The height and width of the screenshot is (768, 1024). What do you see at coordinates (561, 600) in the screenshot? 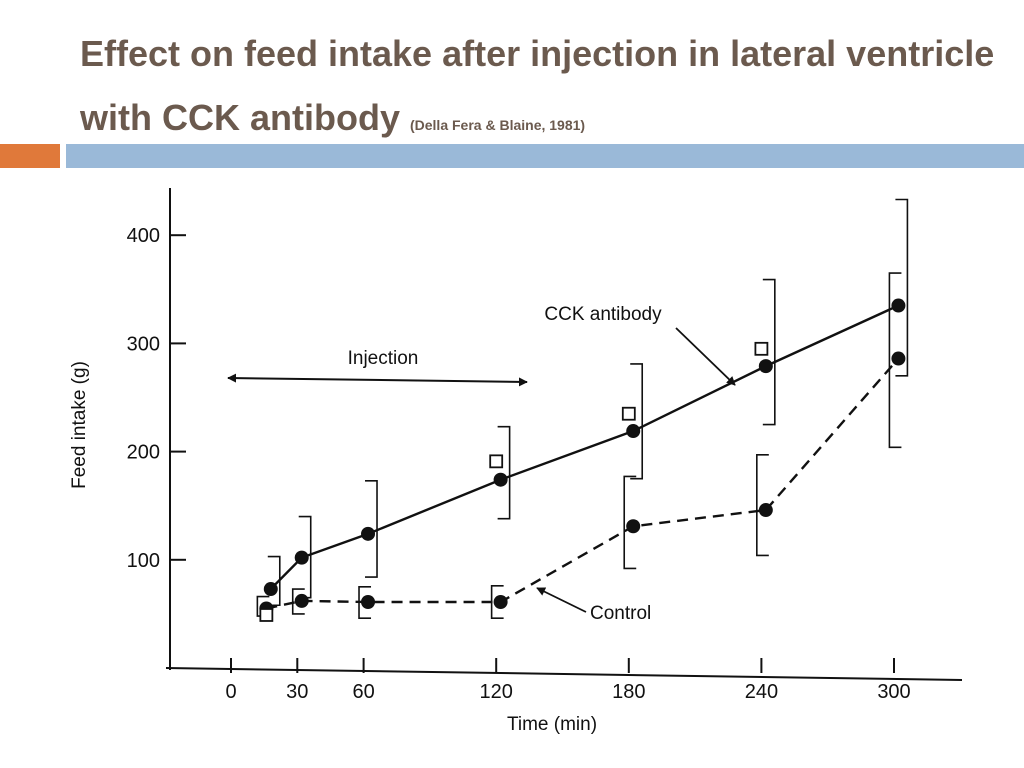
I see `control-pointer` at bounding box center [561, 600].